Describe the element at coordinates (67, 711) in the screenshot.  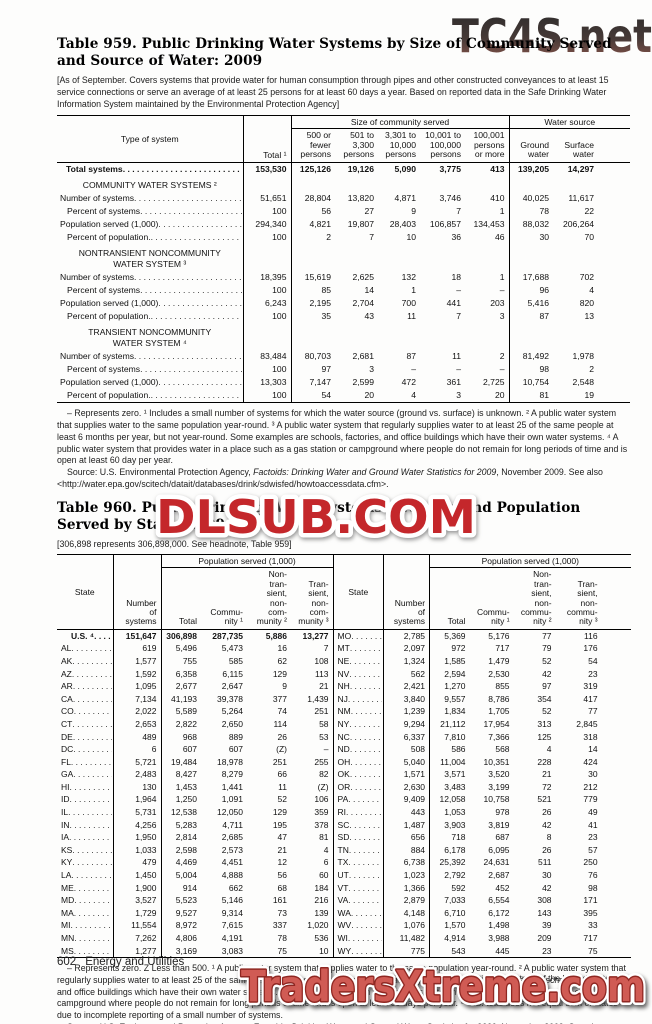
I see `state-label: CO` at that location.